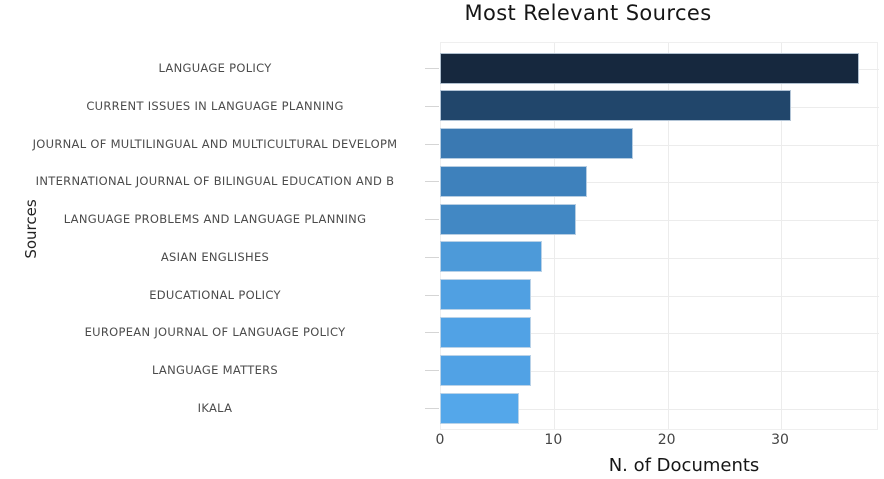 This screenshot has height=479, width=884. Describe the element at coordinates (215, 105) in the screenshot. I see `category-label: CURRENT ISSUES IN LANGUAGE PLANNING` at that location.